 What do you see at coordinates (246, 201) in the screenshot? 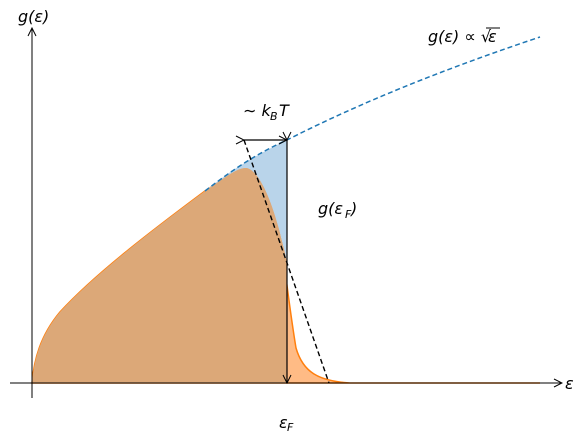
I see `depleted-states-region` at bounding box center [246, 201].